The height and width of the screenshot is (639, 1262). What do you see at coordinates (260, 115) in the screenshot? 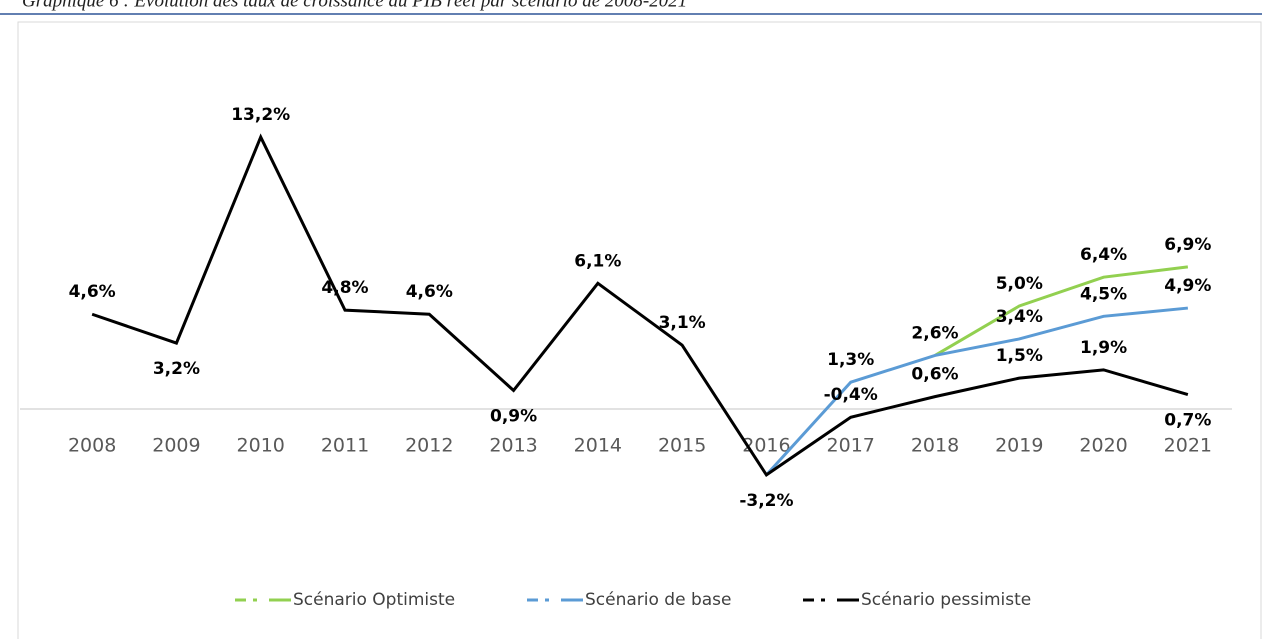
I see `data-label: 13,2%` at bounding box center [260, 115].